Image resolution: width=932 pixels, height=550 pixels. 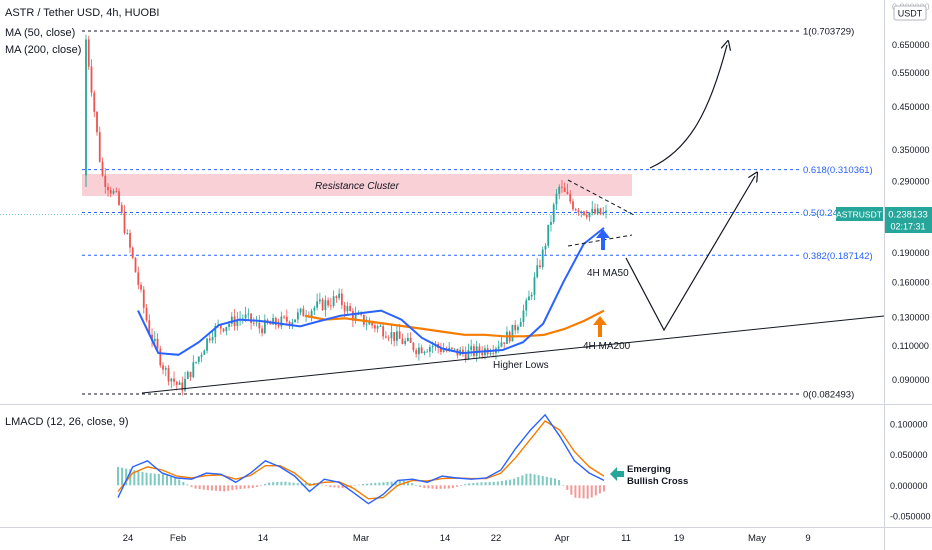 I want to click on chart-title: ASTR / Tether USD, 4h, HUOBI, so click(x=82, y=13).